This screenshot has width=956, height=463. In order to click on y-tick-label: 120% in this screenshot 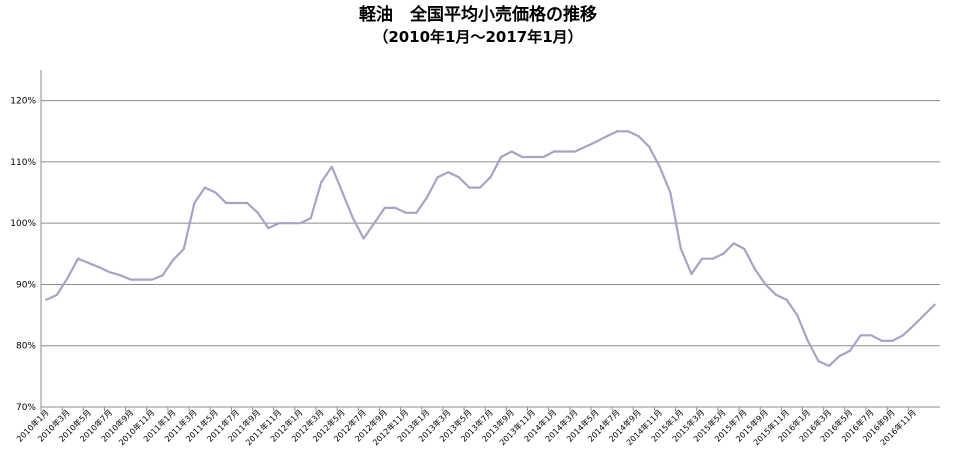, I will do `click(23, 102)`.